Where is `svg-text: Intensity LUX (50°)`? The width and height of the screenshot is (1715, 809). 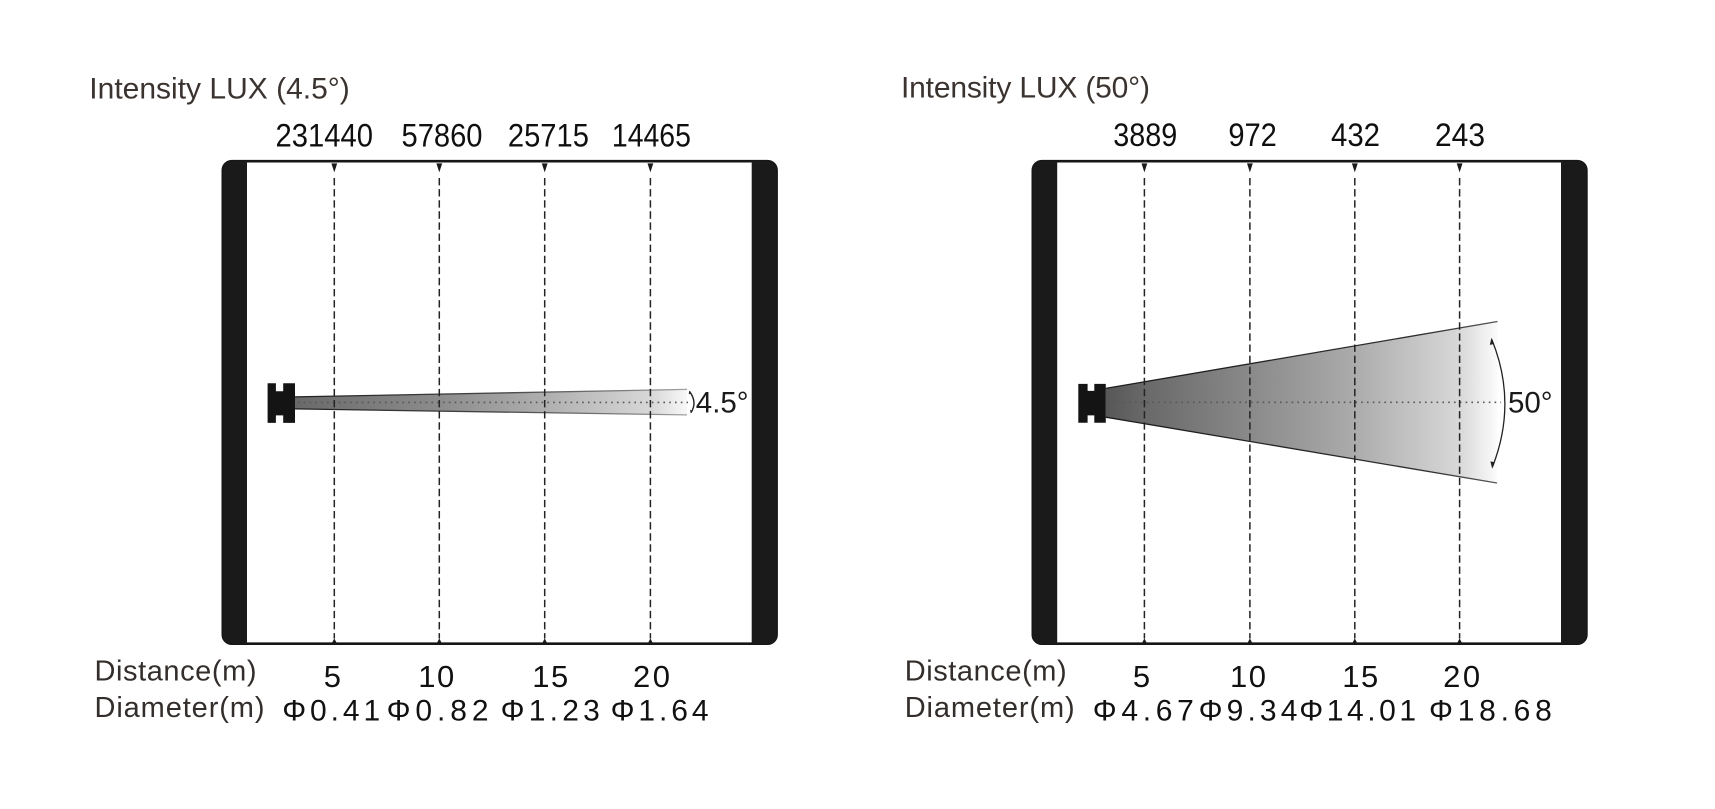 svg-text: Intensity LUX (50°) is located at coordinates (1025, 88).